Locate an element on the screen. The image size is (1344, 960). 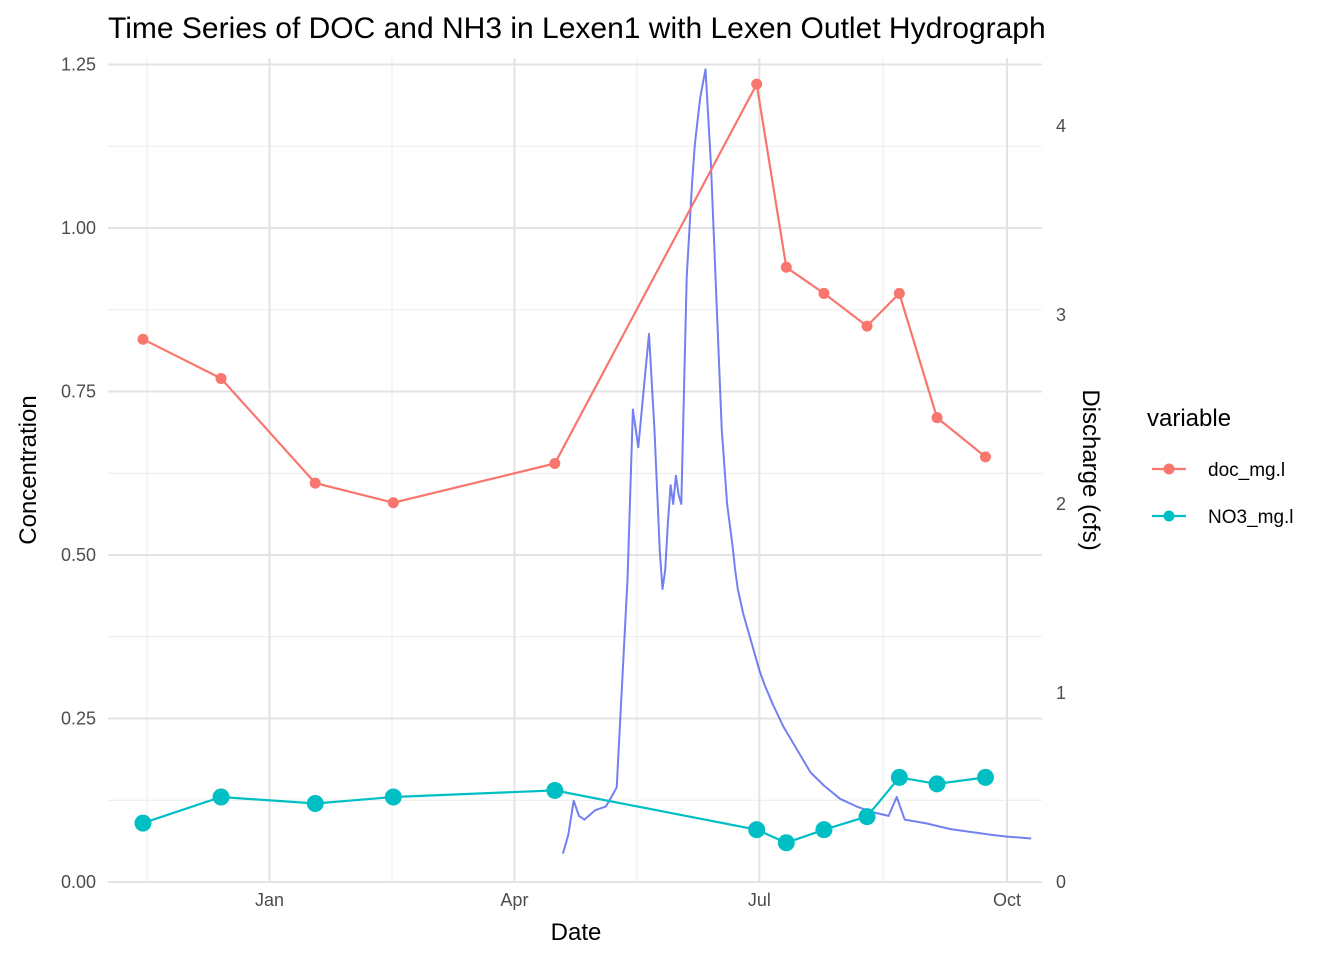
y2-axis-title: Discharge (cfs) is located at coordinates (1090, 469).